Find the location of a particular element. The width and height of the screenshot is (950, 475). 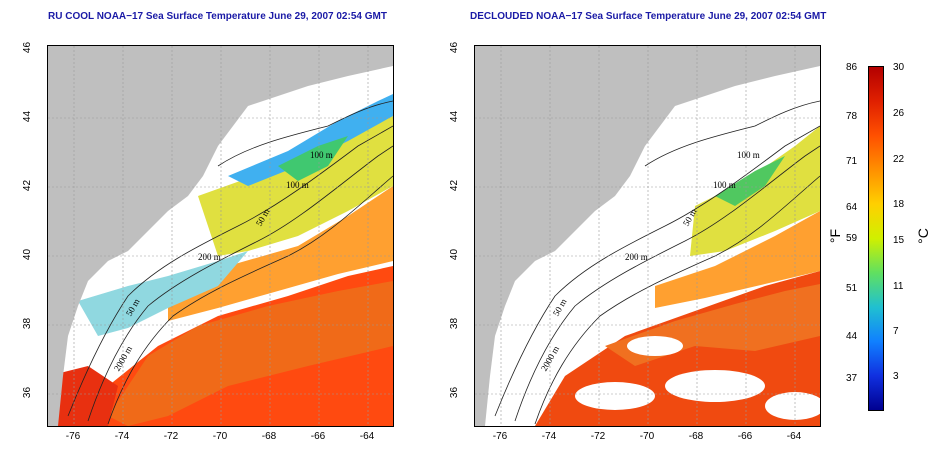

c-label: 18 is located at coordinates (899, 204).